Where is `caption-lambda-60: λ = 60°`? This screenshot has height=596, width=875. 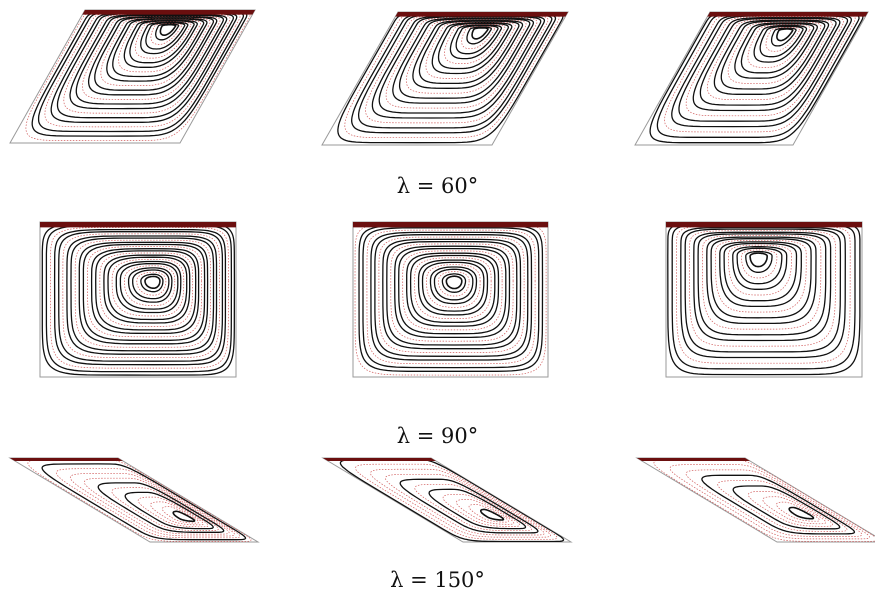 caption-lambda-60: λ = 60° is located at coordinates (437, 186).